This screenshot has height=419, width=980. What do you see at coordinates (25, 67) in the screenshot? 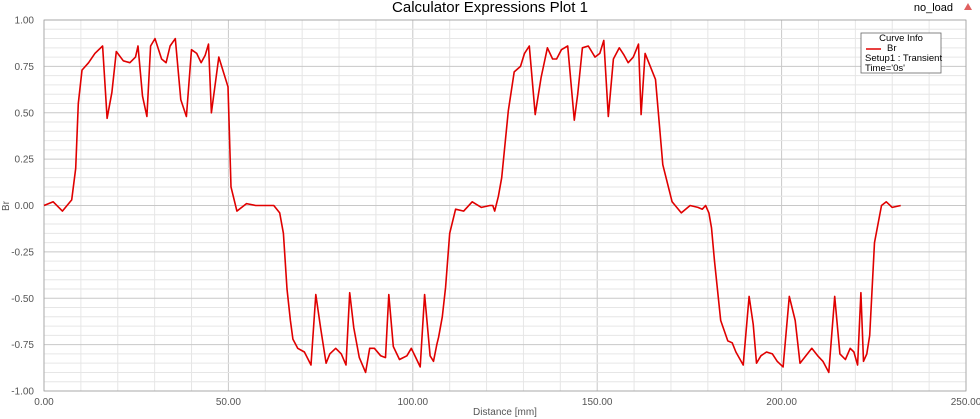
I see `y-tick-label: 0.75` at bounding box center [25, 67].